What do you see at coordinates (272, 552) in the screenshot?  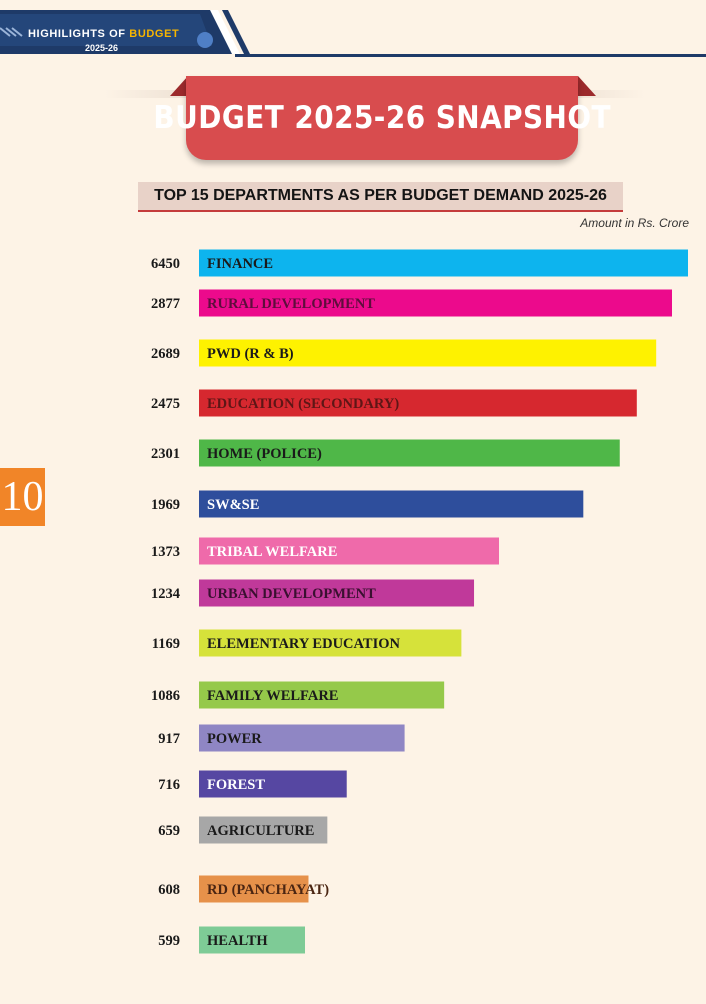 I see `bar-category-label: TRIBAL WELFARE` at bounding box center [272, 552].